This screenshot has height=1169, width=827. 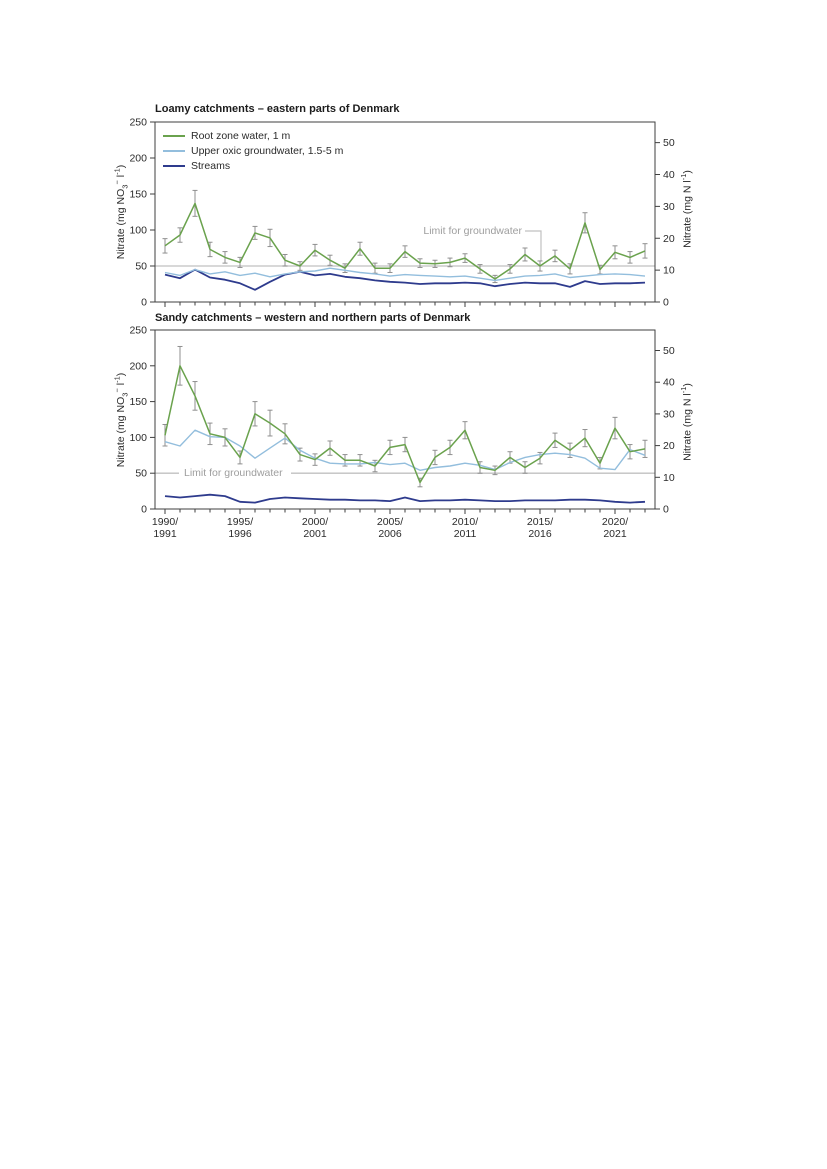 What do you see at coordinates (211, 165) in the screenshot?
I see `legend-label-streams: Streams` at bounding box center [211, 165].